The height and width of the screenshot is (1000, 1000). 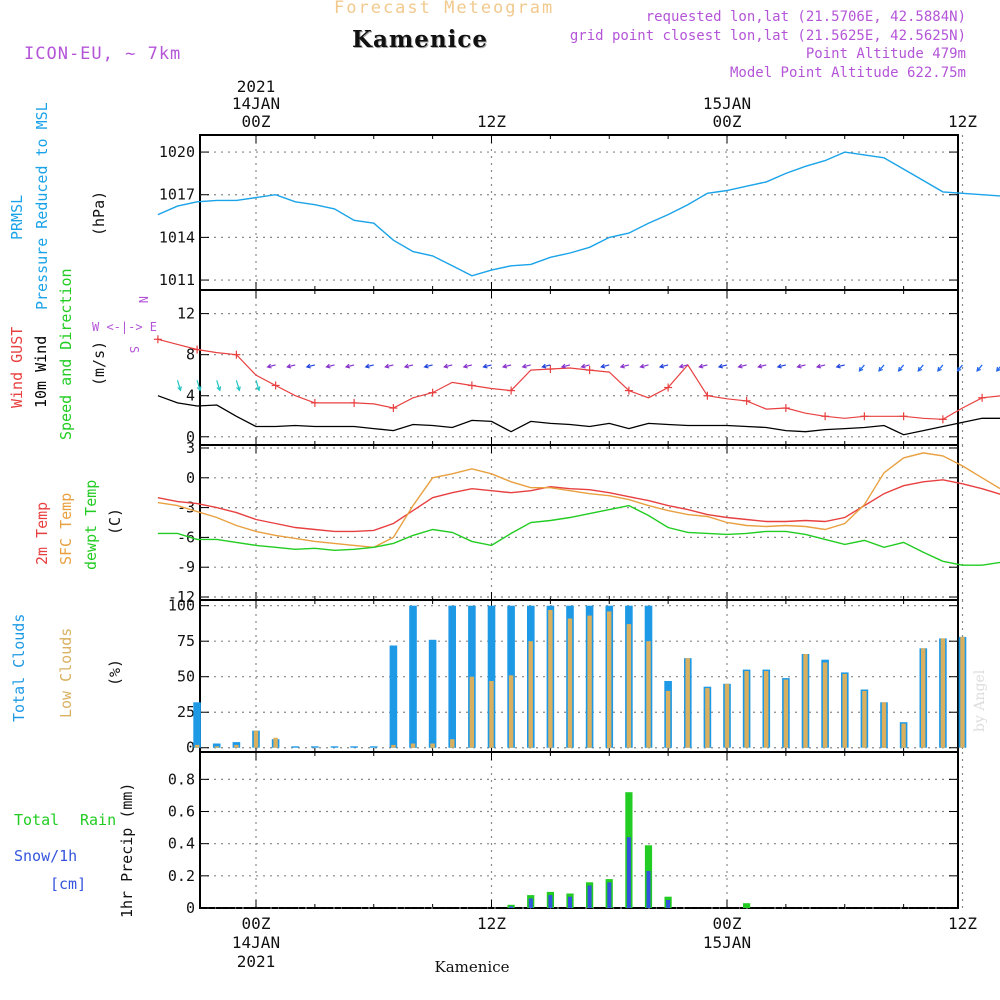 What do you see at coordinates (115, 672) in the screenshot?
I see `clouds-unit: (%)` at bounding box center [115, 672].